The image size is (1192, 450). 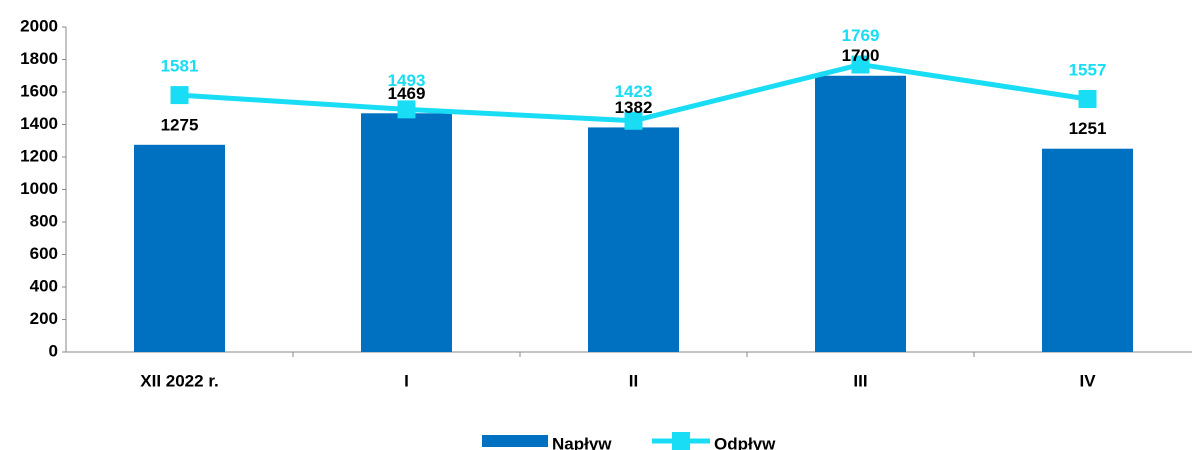 What do you see at coordinates (634, 91) in the screenshot?
I see `line-label: 1423` at bounding box center [634, 91].